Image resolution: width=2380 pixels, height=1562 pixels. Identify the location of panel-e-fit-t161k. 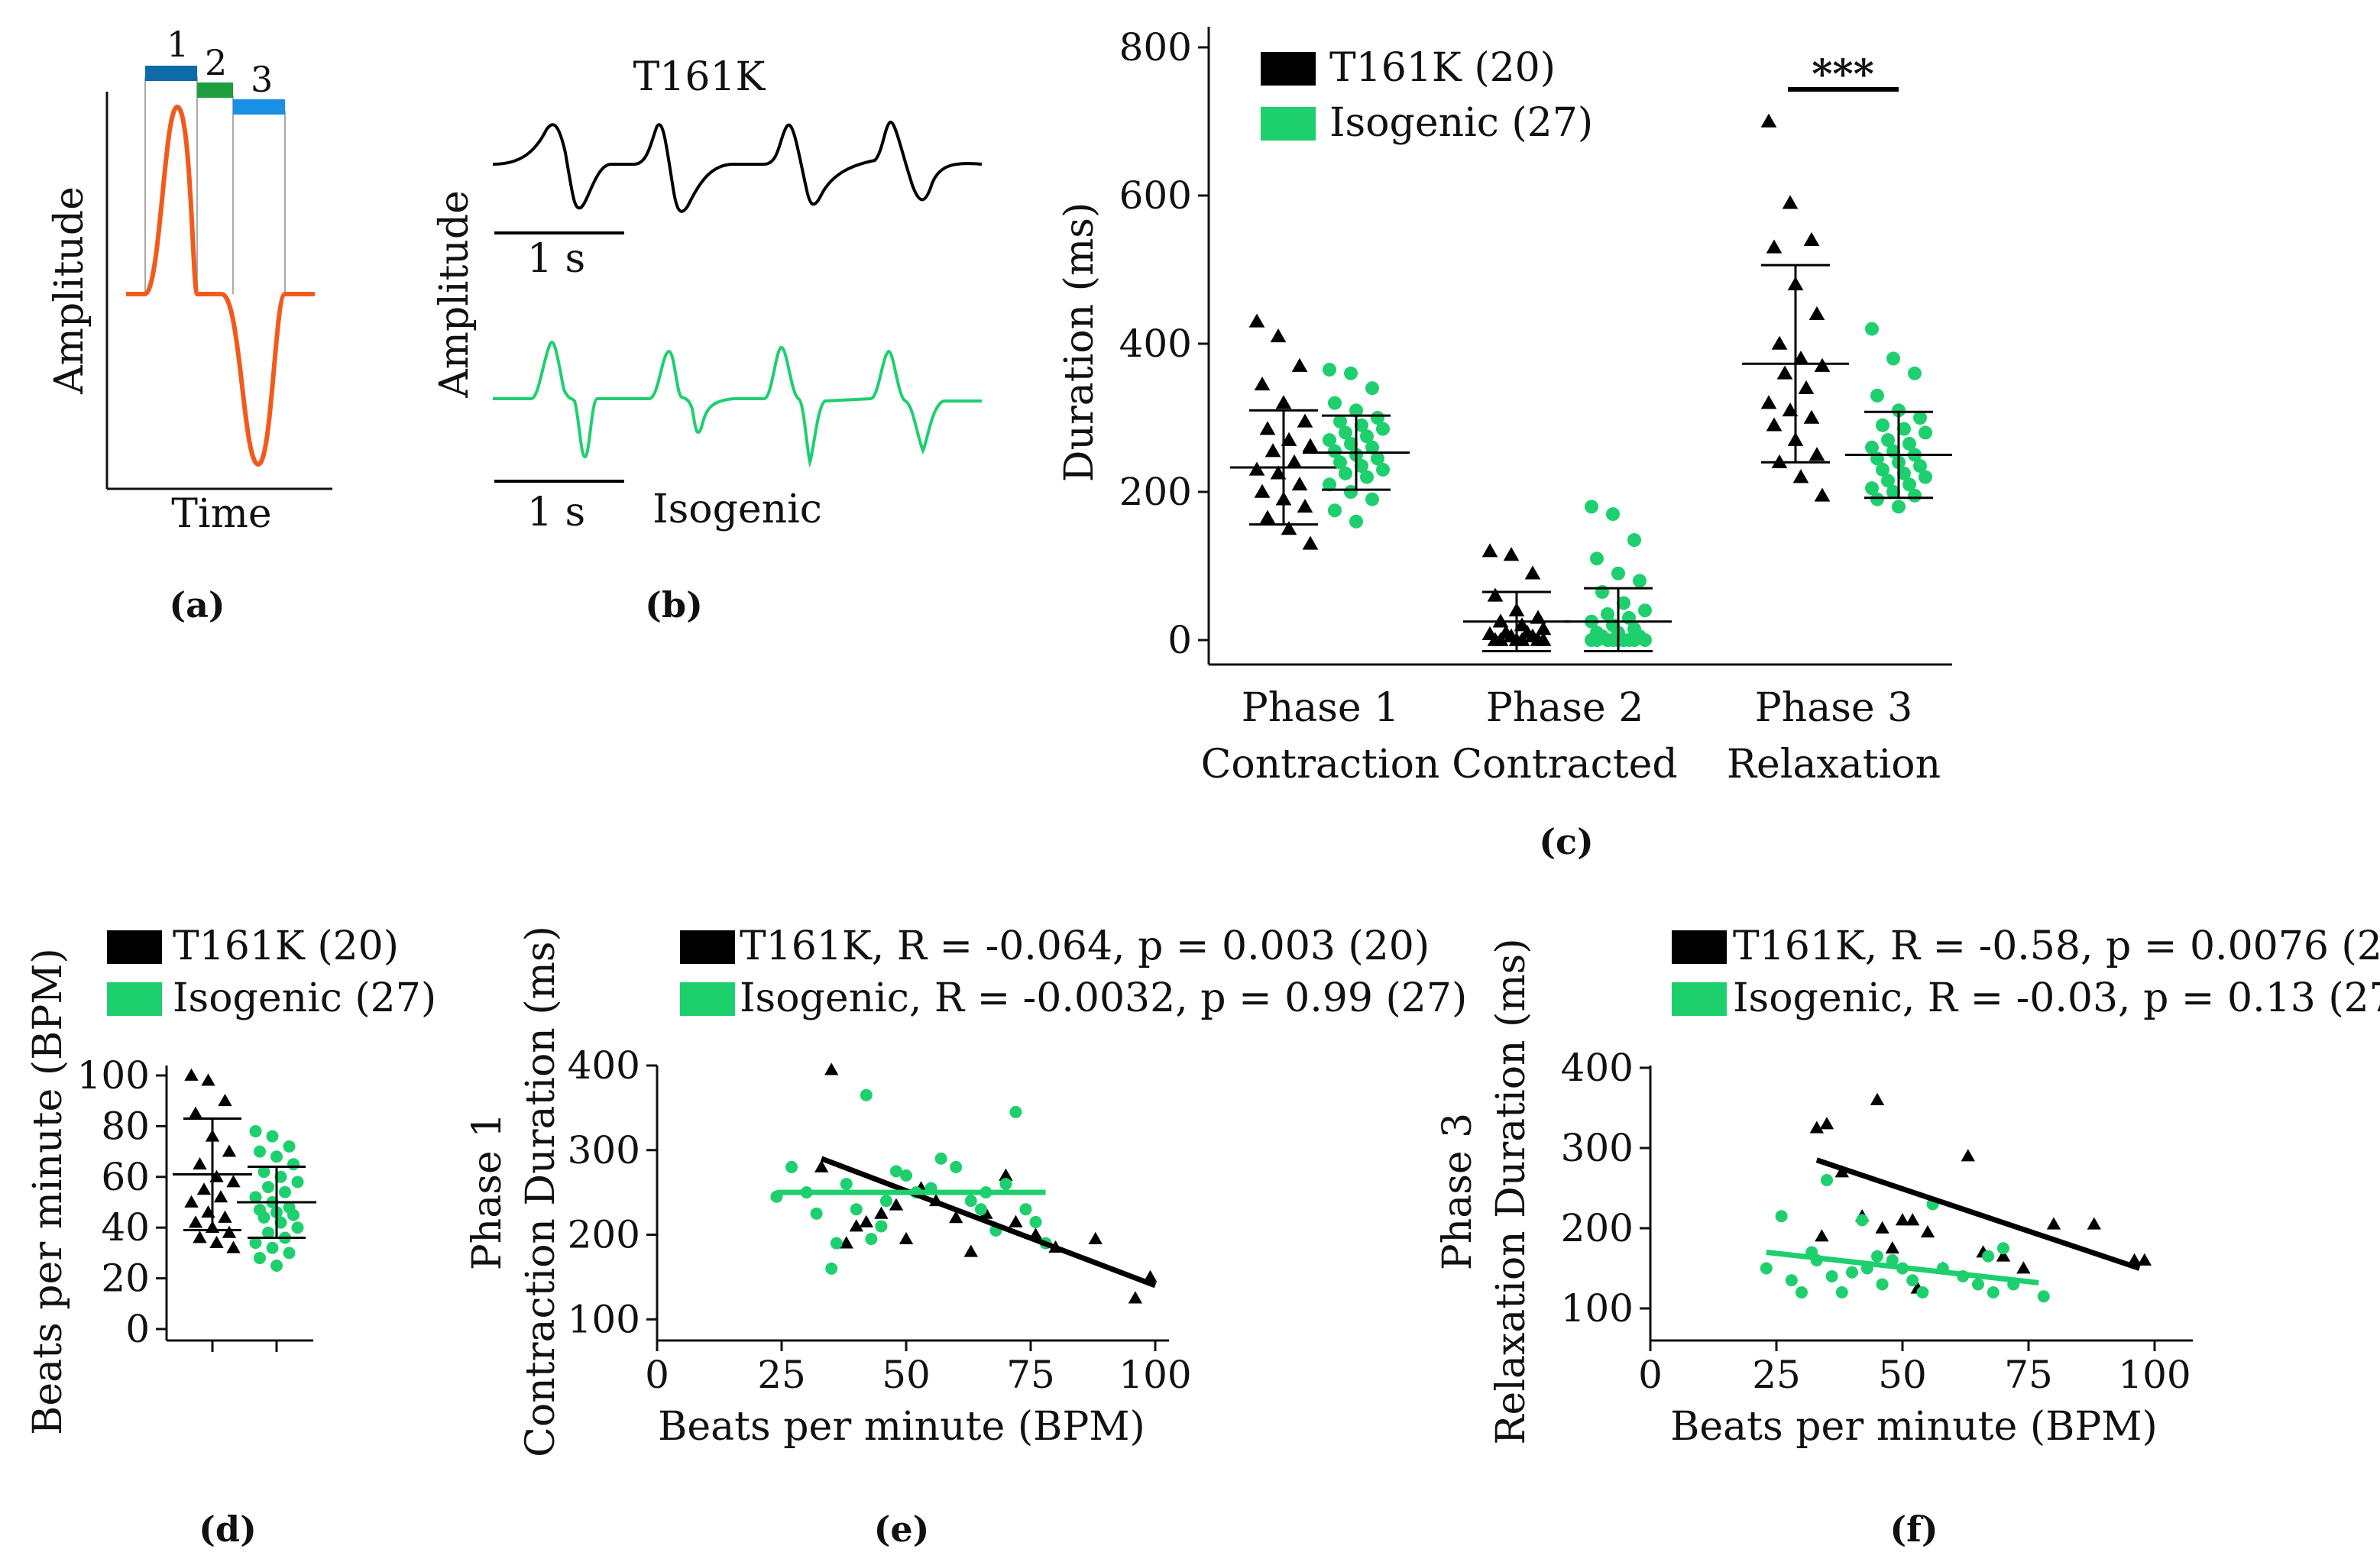
(988, 1222).